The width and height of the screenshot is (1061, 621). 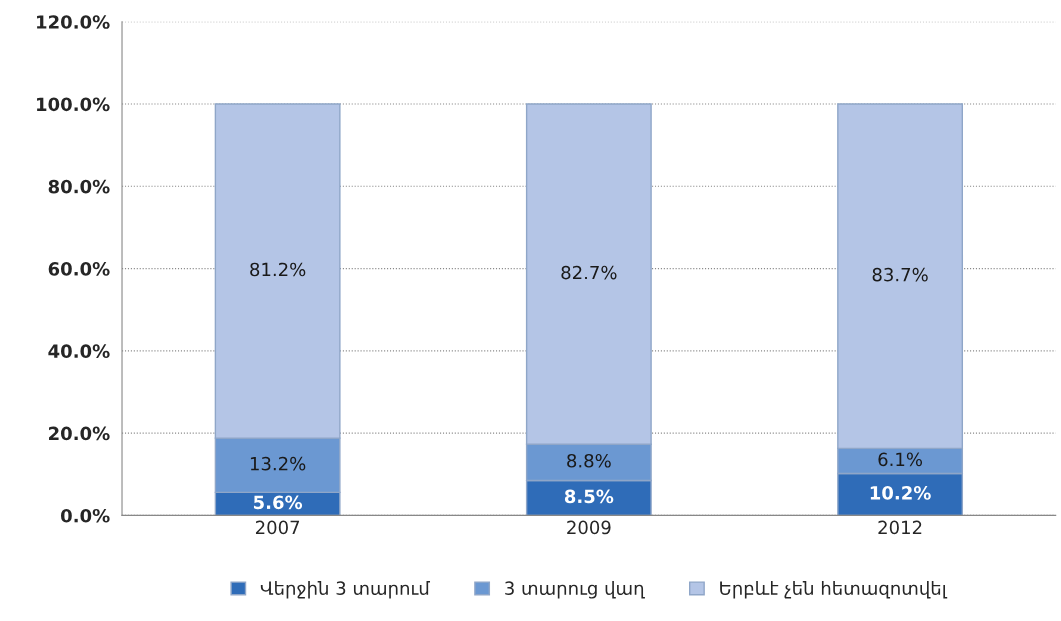 I want to click on x-tick-label: 2012, so click(x=900, y=527).